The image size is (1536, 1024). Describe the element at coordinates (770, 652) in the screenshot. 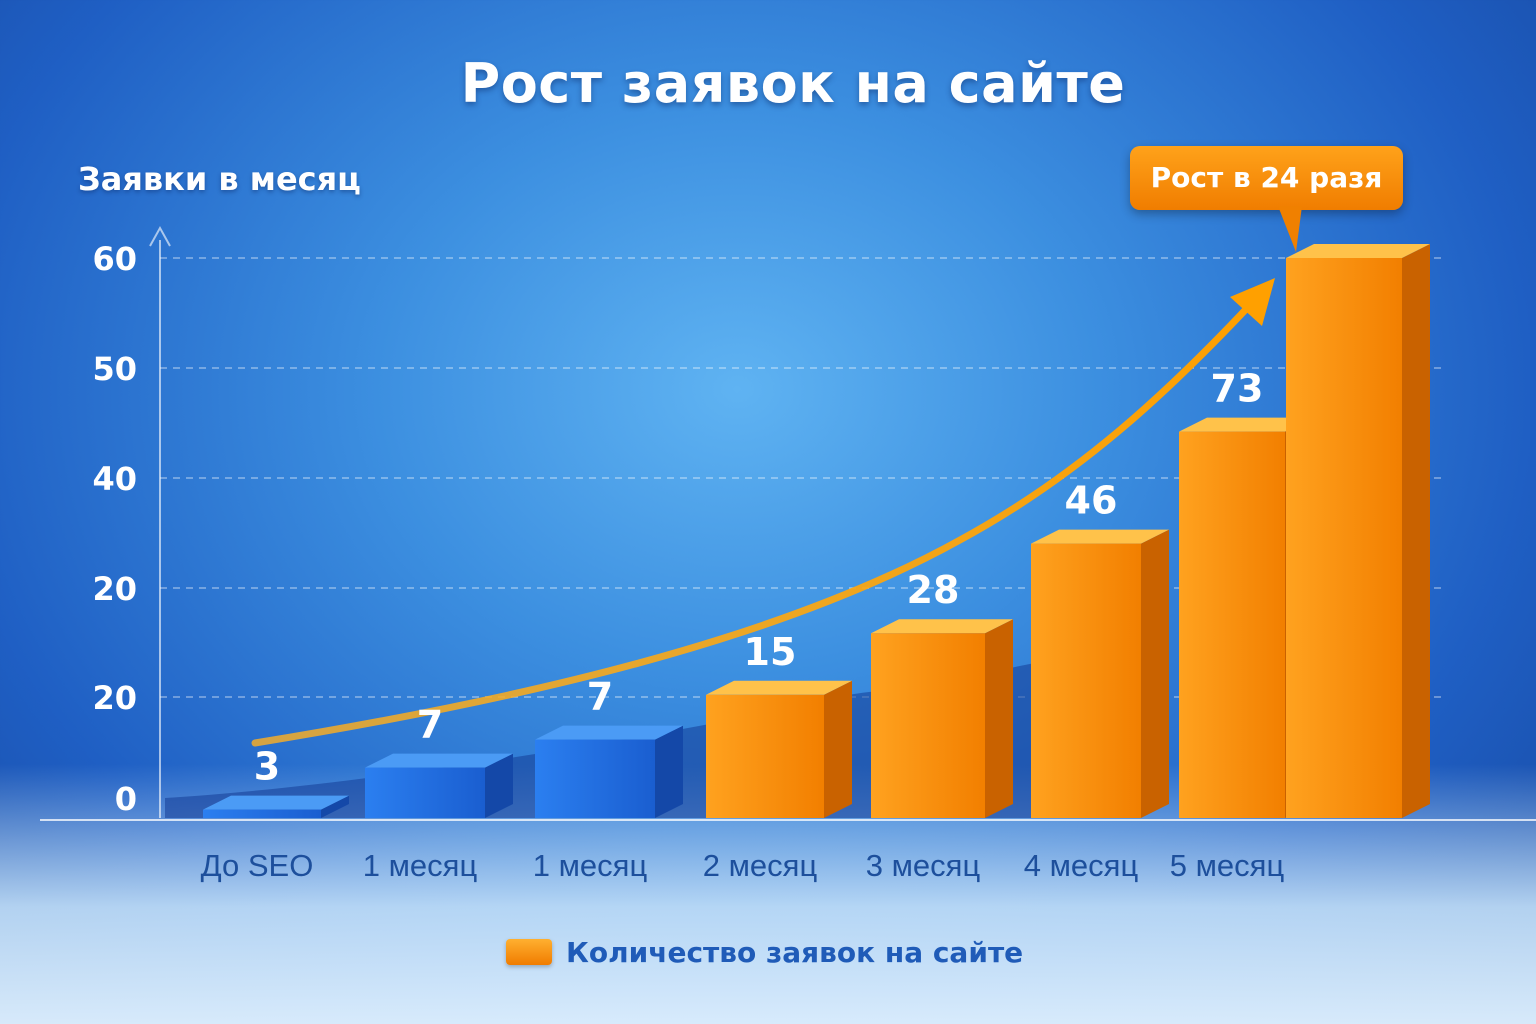

I see `bar-value-label: 15` at that location.